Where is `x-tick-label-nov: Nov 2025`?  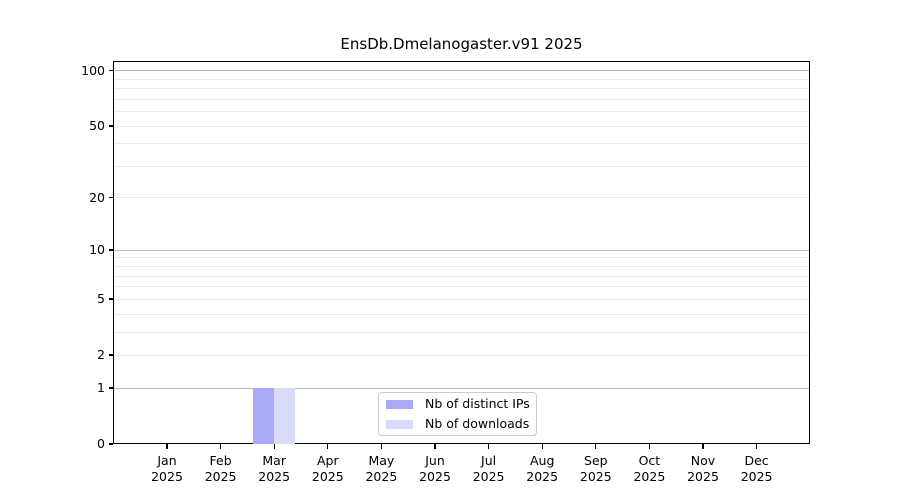
x-tick-label-nov: Nov 2025 is located at coordinates (703, 468).